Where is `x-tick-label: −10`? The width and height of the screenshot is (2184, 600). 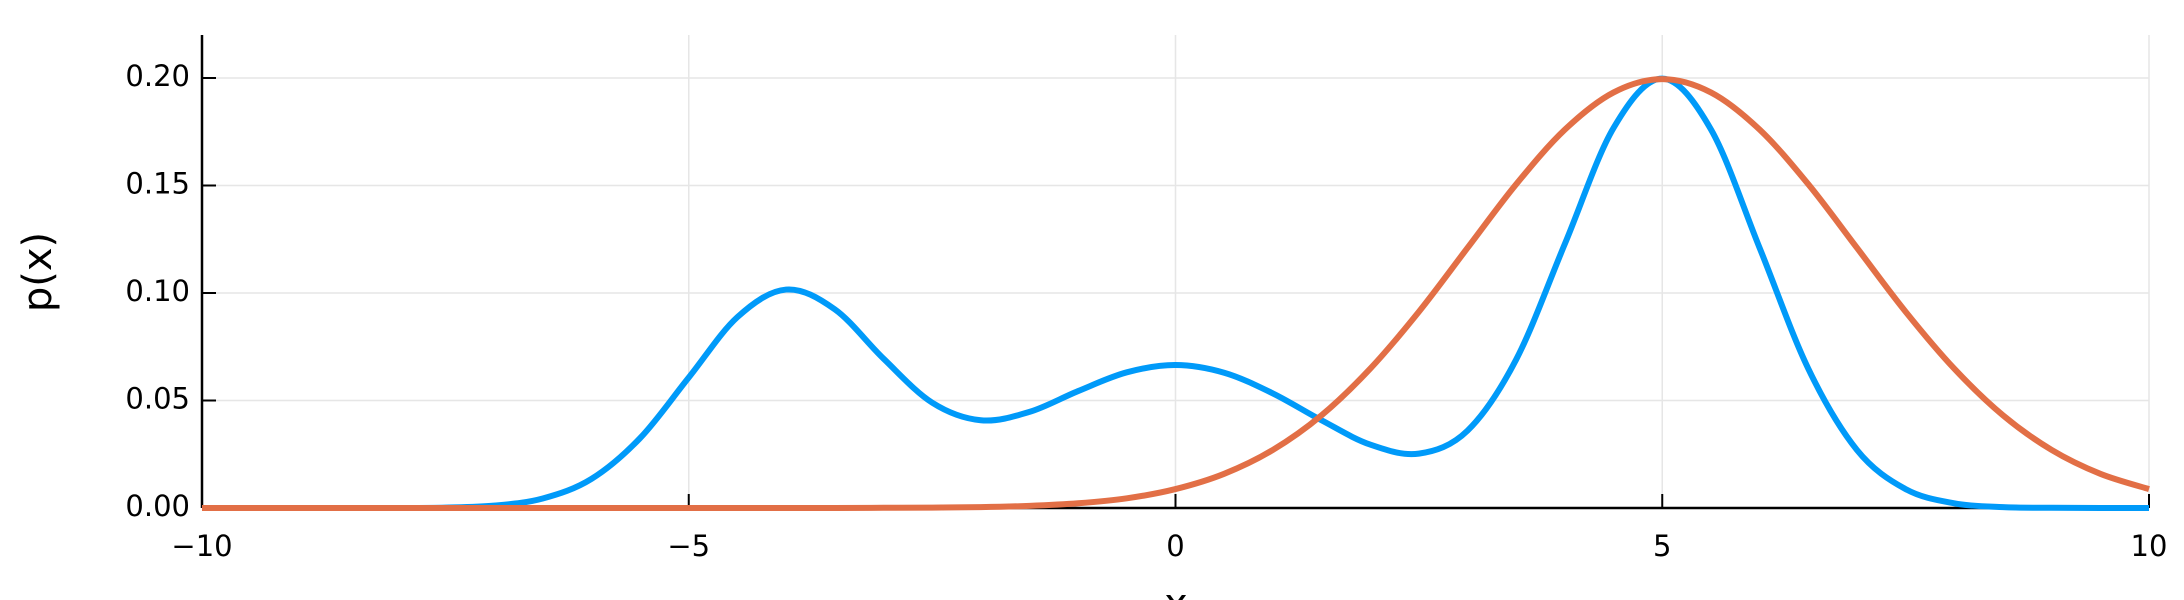
x-tick-label: −10 is located at coordinates (201, 546).